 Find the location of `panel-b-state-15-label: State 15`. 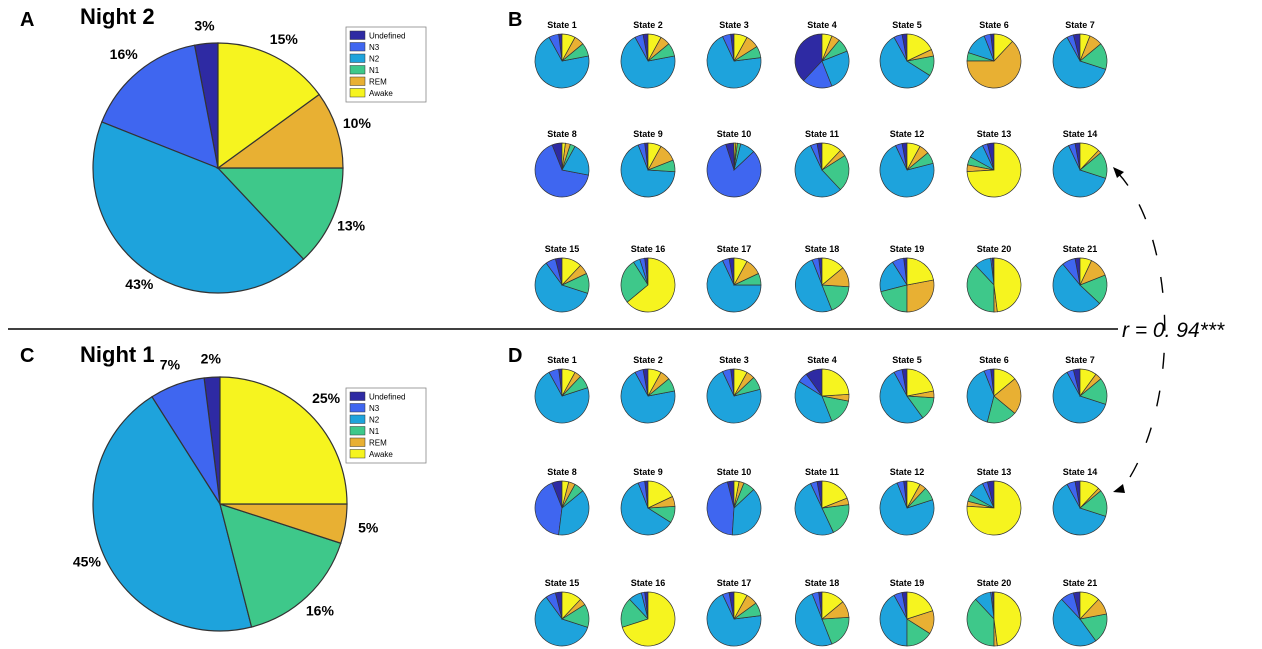

panel-b-state-15-label: State 15 is located at coordinates (562, 249).